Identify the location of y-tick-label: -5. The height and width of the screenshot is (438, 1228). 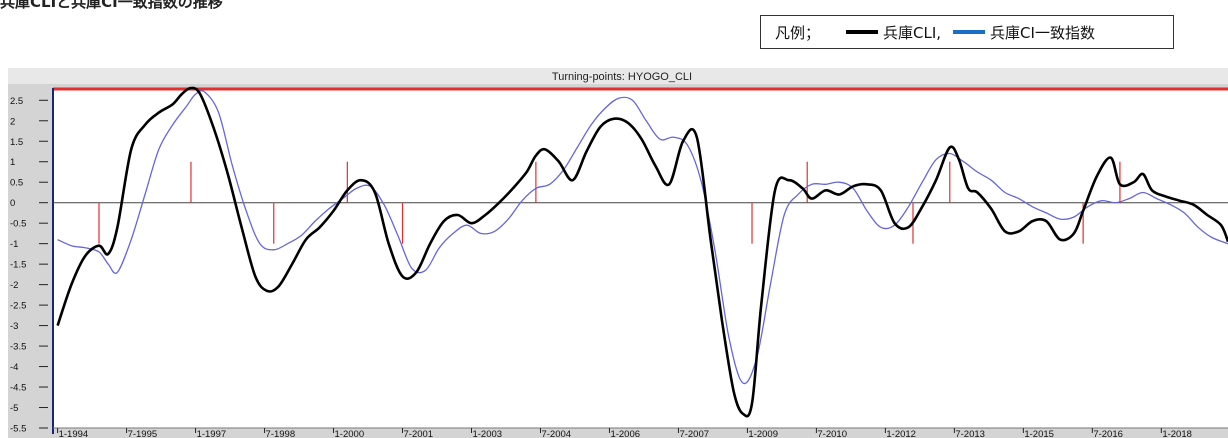
(14, 408).